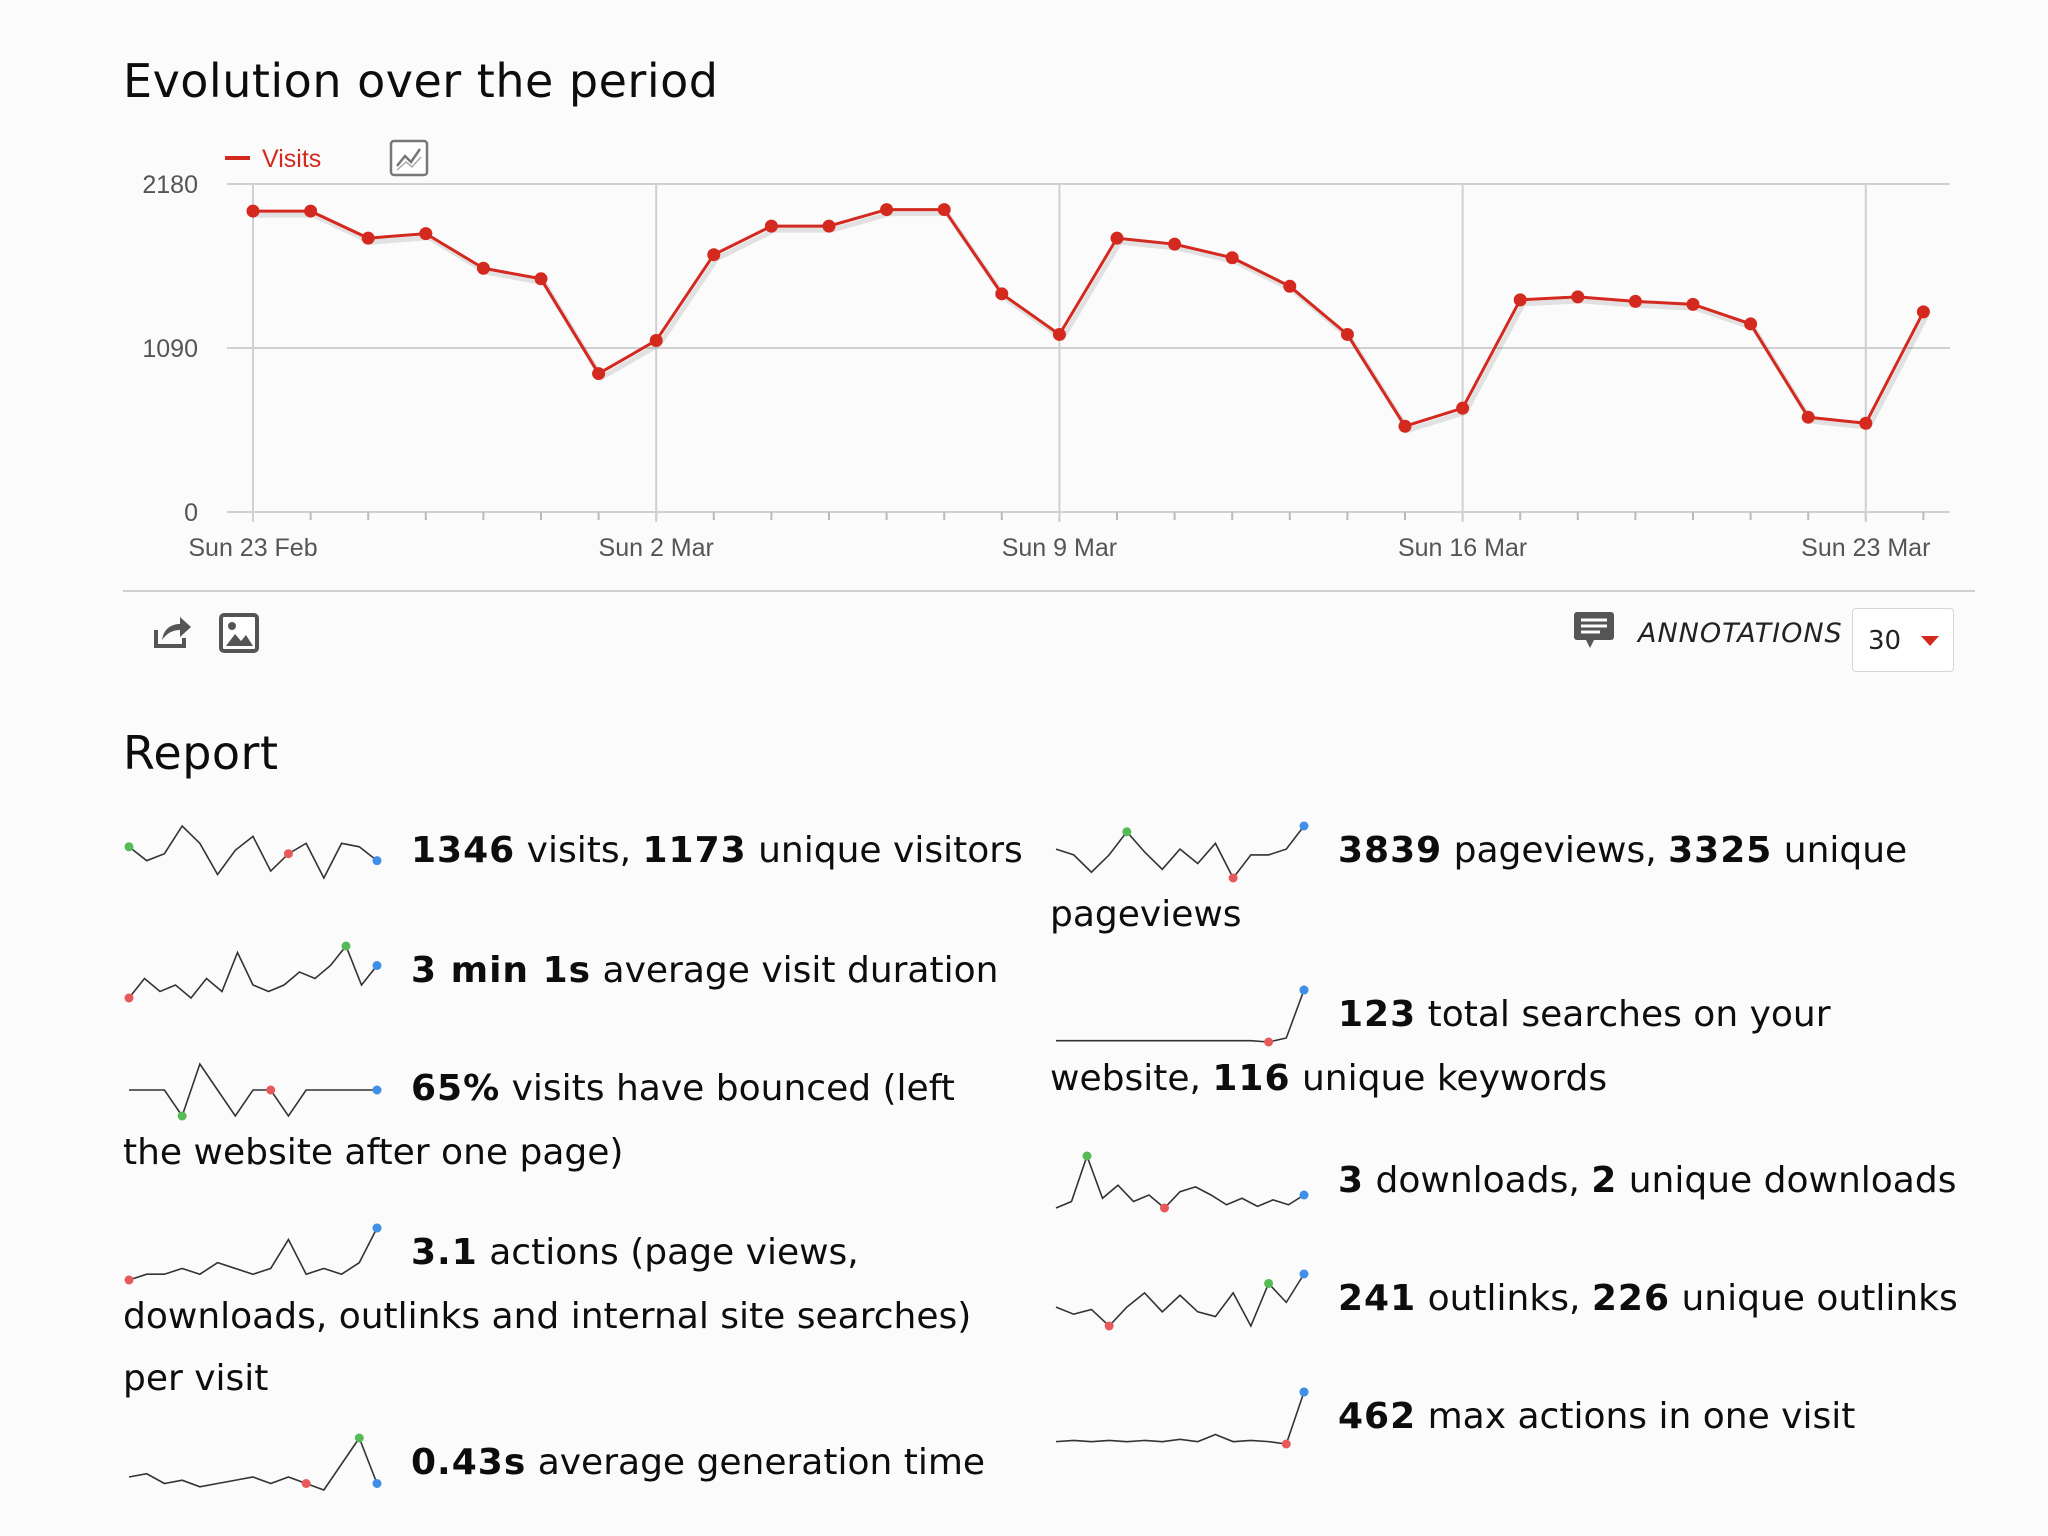  What do you see at coordinates (1631, 1298) in the screenshot?
I see `metric-value: 226` at bounding box center [1631, 1298].